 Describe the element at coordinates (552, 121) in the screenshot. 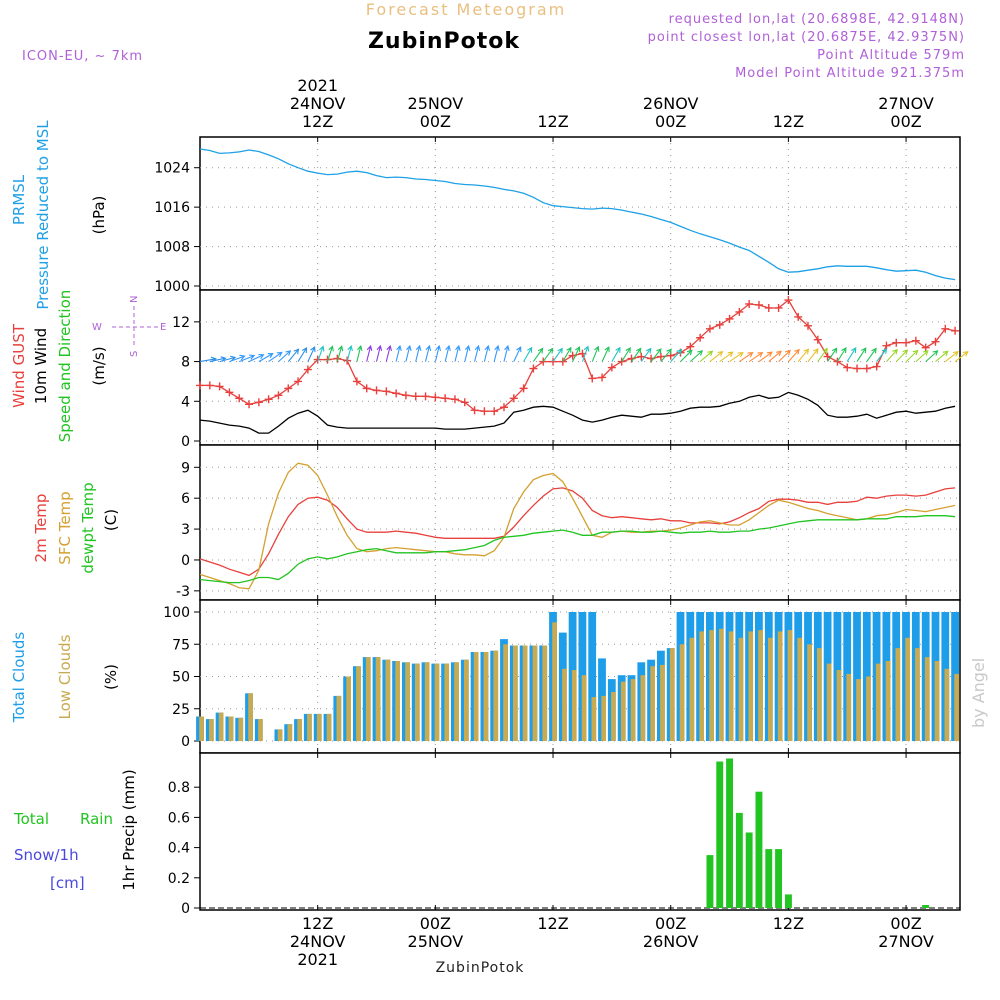

I see `top-hour-label: 12Z` at that location.